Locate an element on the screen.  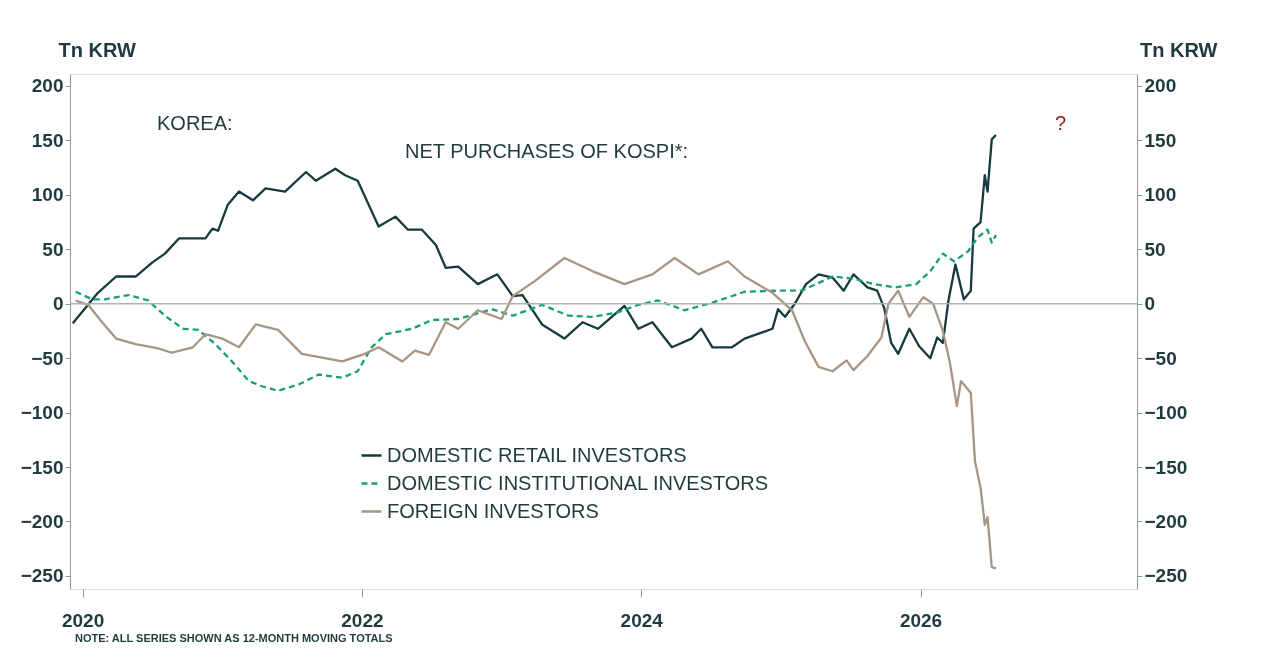
y-tick-label: 100 is located at coordinates (47, 195).